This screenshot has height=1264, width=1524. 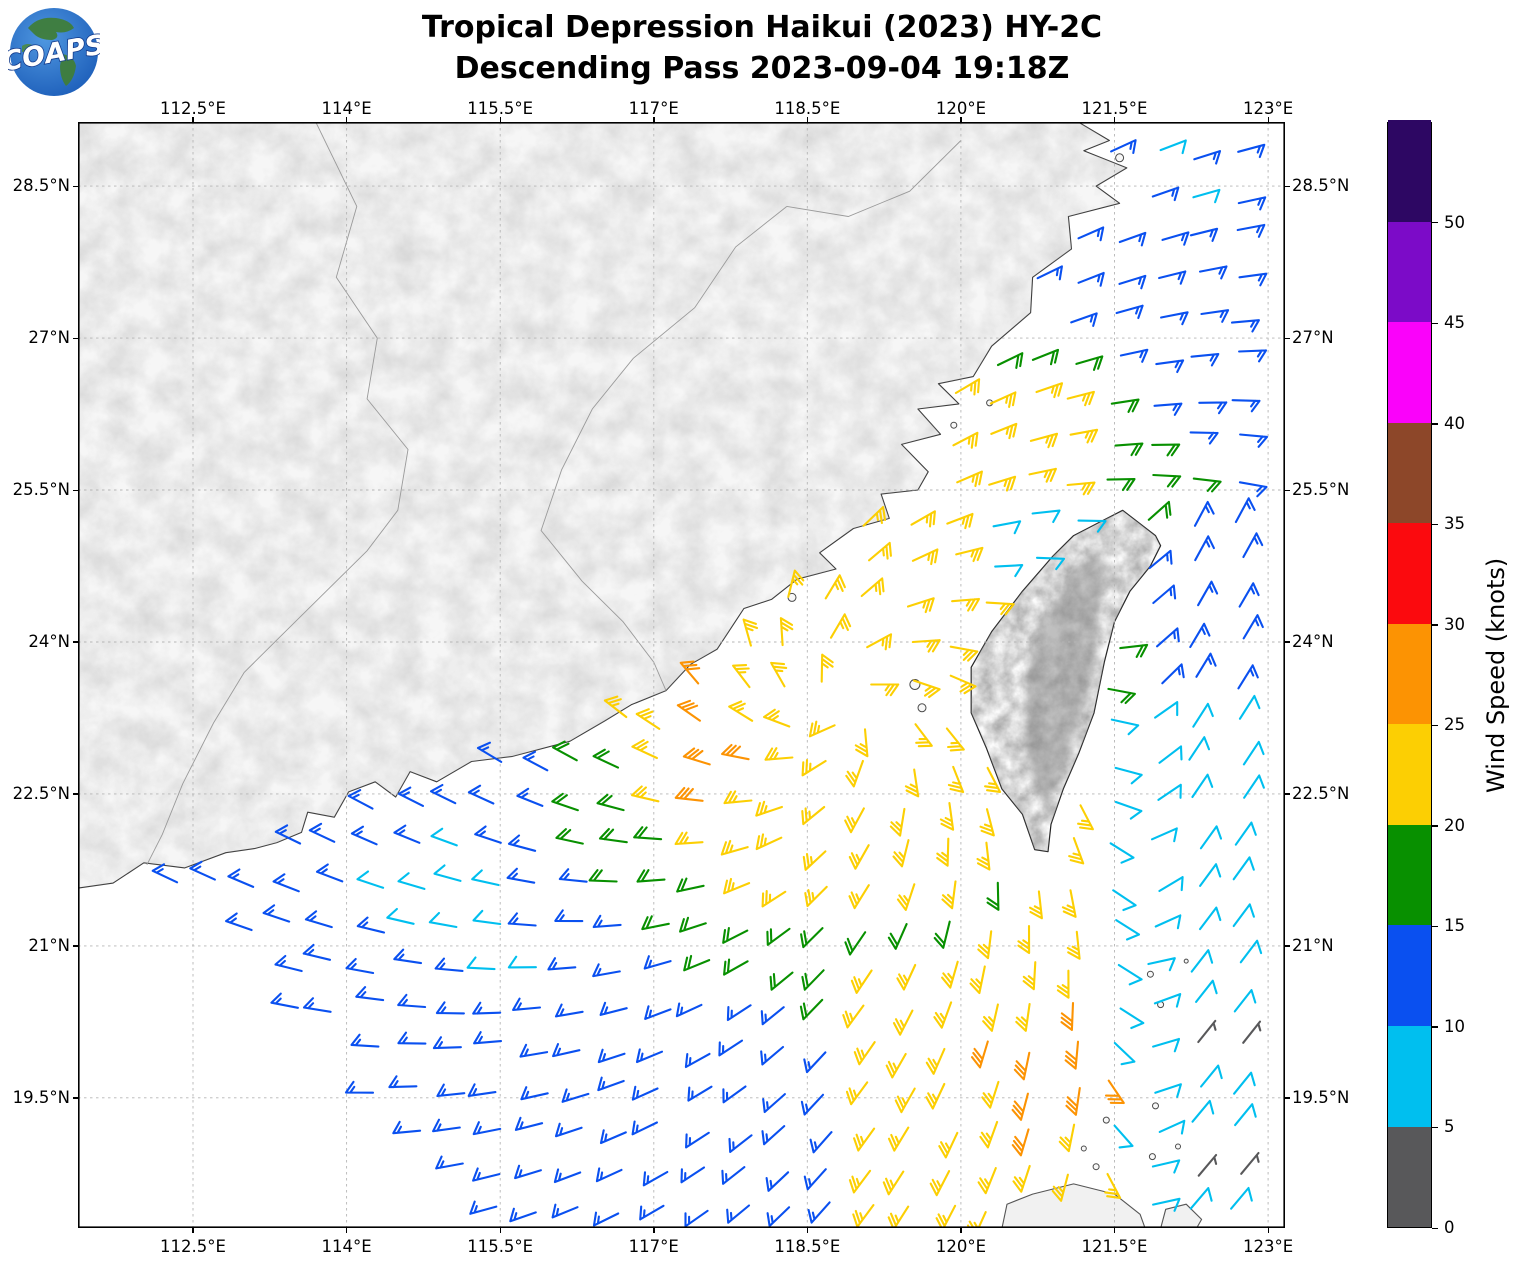 What do you see at coordinates (28, 48) in the screenshot?
I see `globe-land-blob` at bounding box center [28, 48].